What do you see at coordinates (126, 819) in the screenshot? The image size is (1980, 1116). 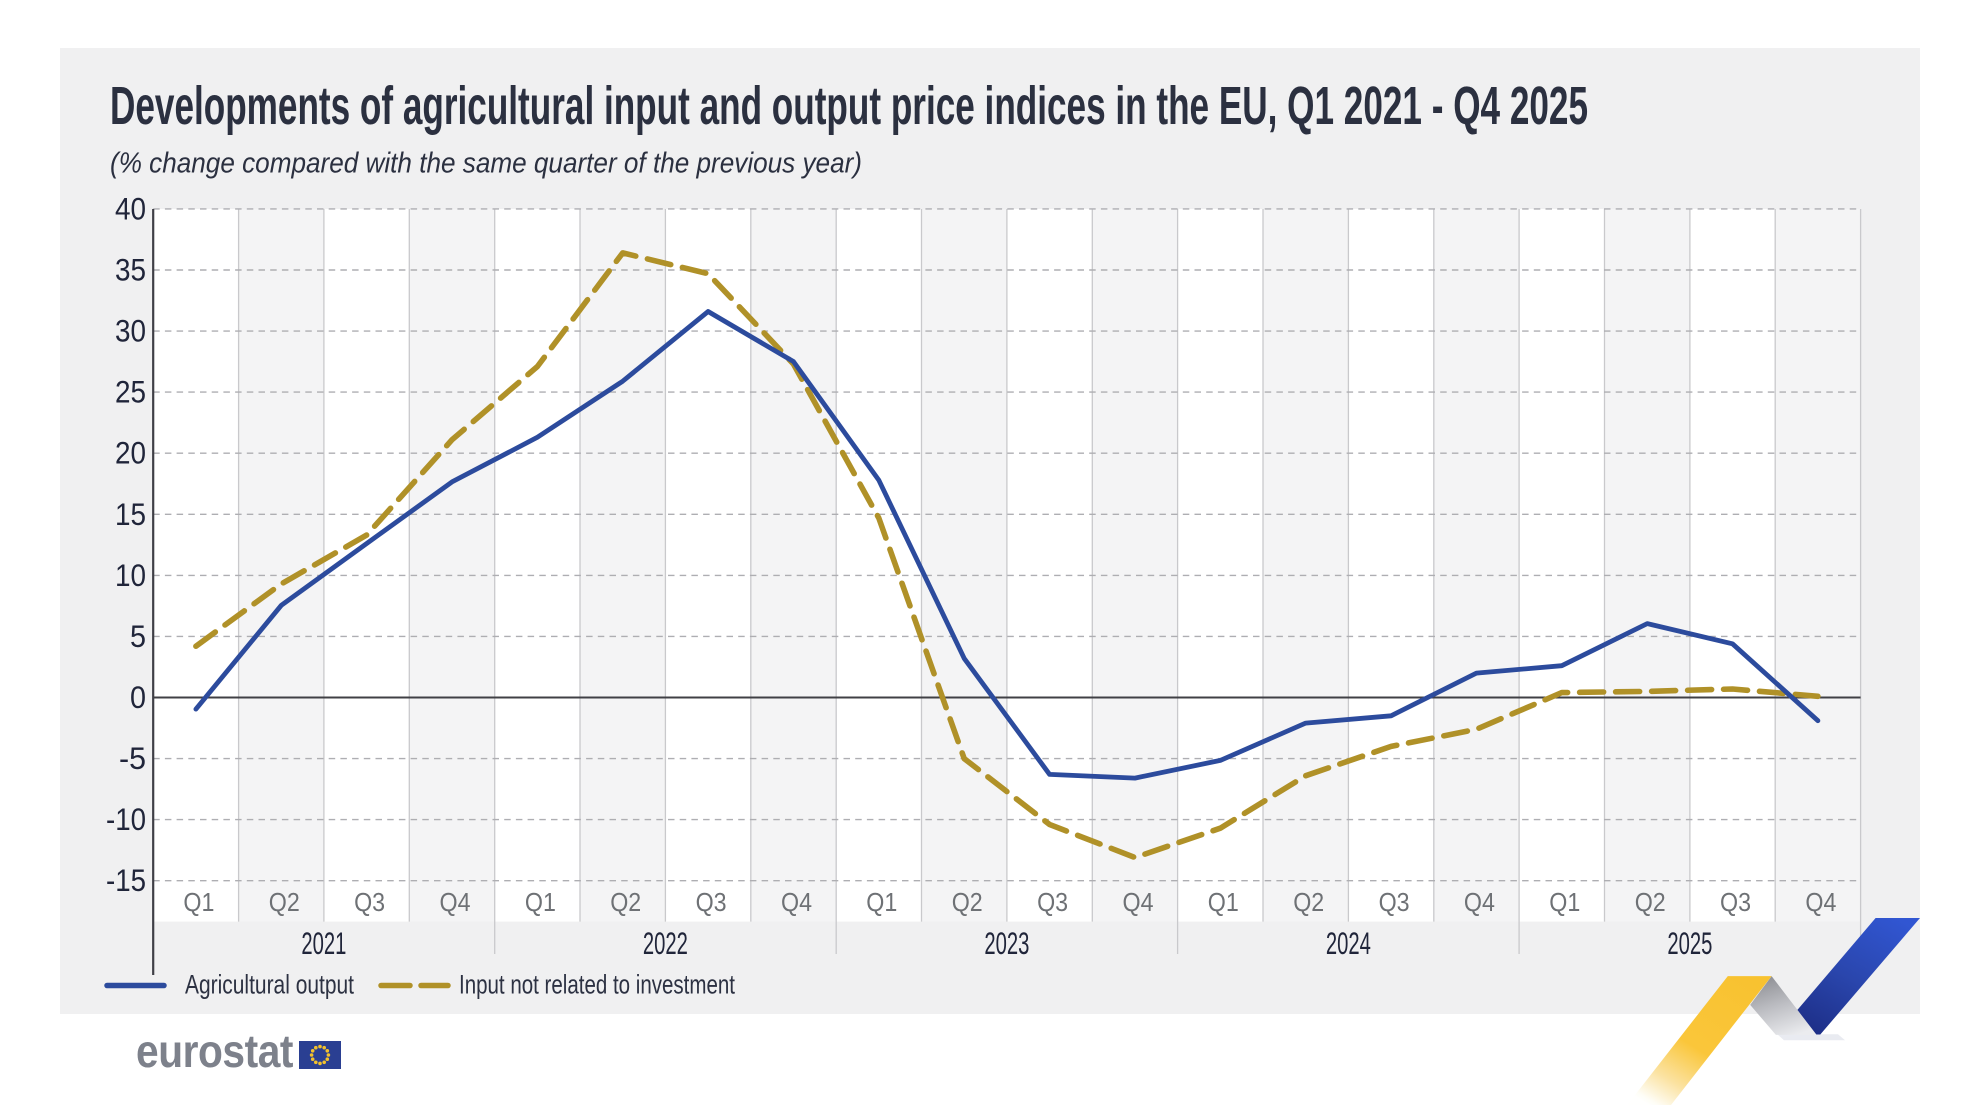 I see `svg-text: -10` at bounding box center [126, 819].